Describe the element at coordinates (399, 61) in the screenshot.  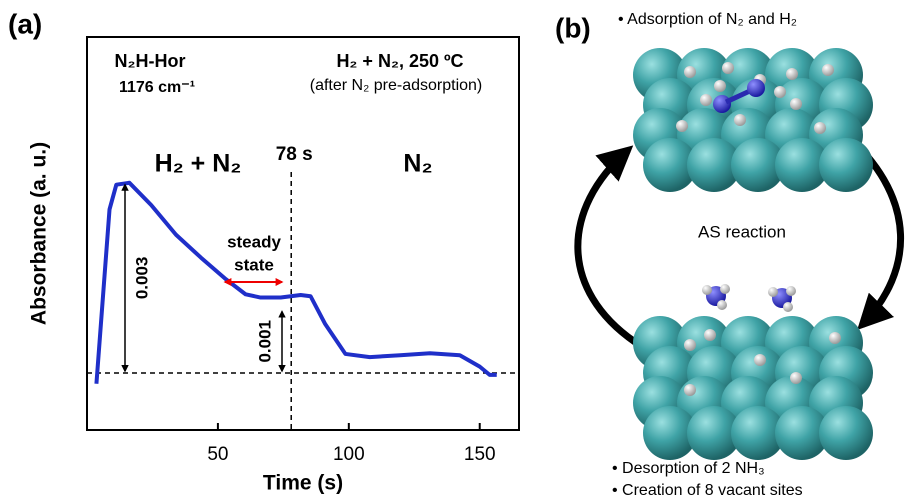
I see `condition-label: H₂ + N₂, 250 ºC` at that location.